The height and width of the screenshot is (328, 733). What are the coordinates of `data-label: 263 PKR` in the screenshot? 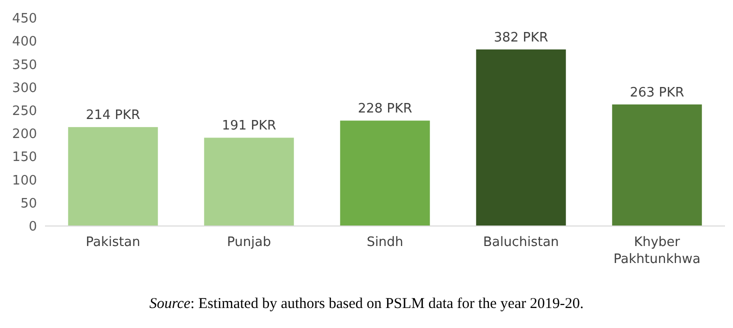 It's located at (657, 92).